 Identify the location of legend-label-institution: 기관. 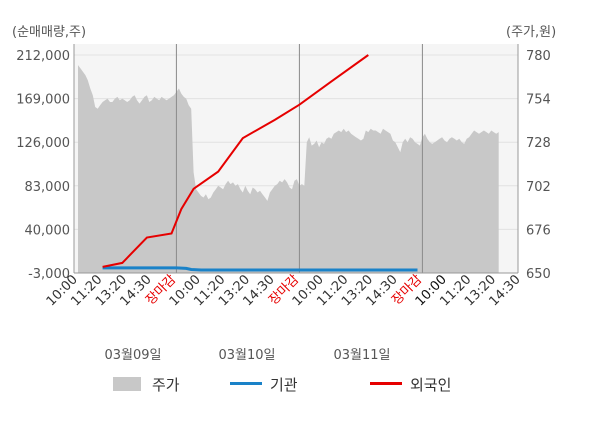
(284, 385).